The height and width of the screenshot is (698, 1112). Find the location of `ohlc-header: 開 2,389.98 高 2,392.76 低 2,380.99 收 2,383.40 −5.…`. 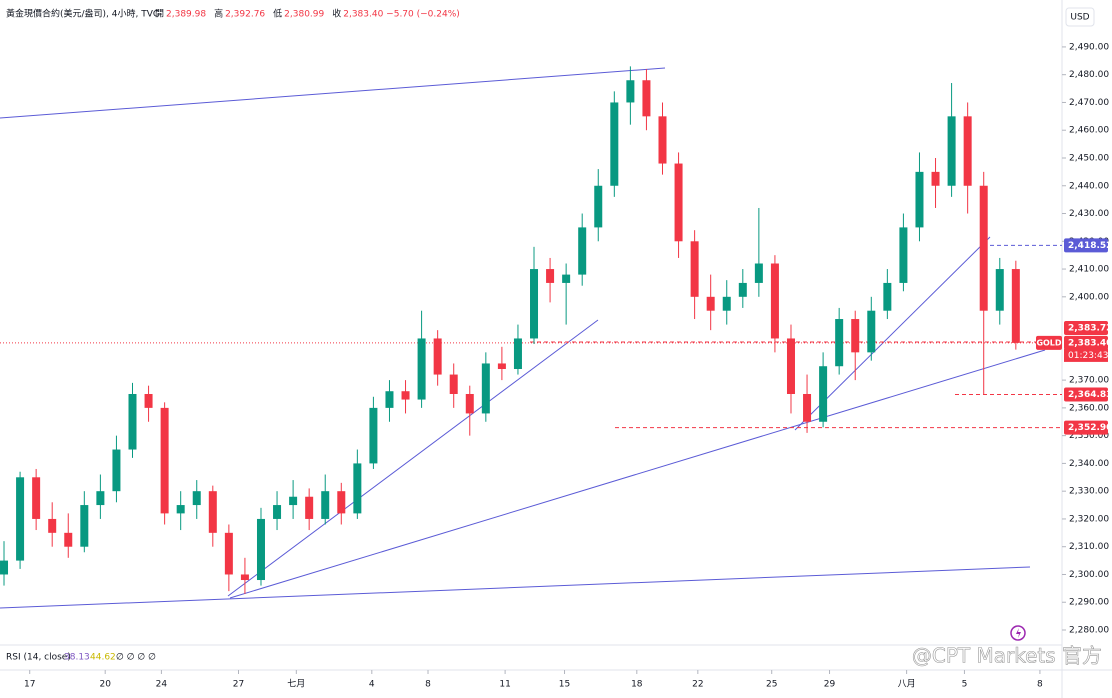

ohlc-header: 開 2,389.98 高 2,392.76 低 2,380.99 收 2,383.40 −5.… is located at coordinates (307, 14).